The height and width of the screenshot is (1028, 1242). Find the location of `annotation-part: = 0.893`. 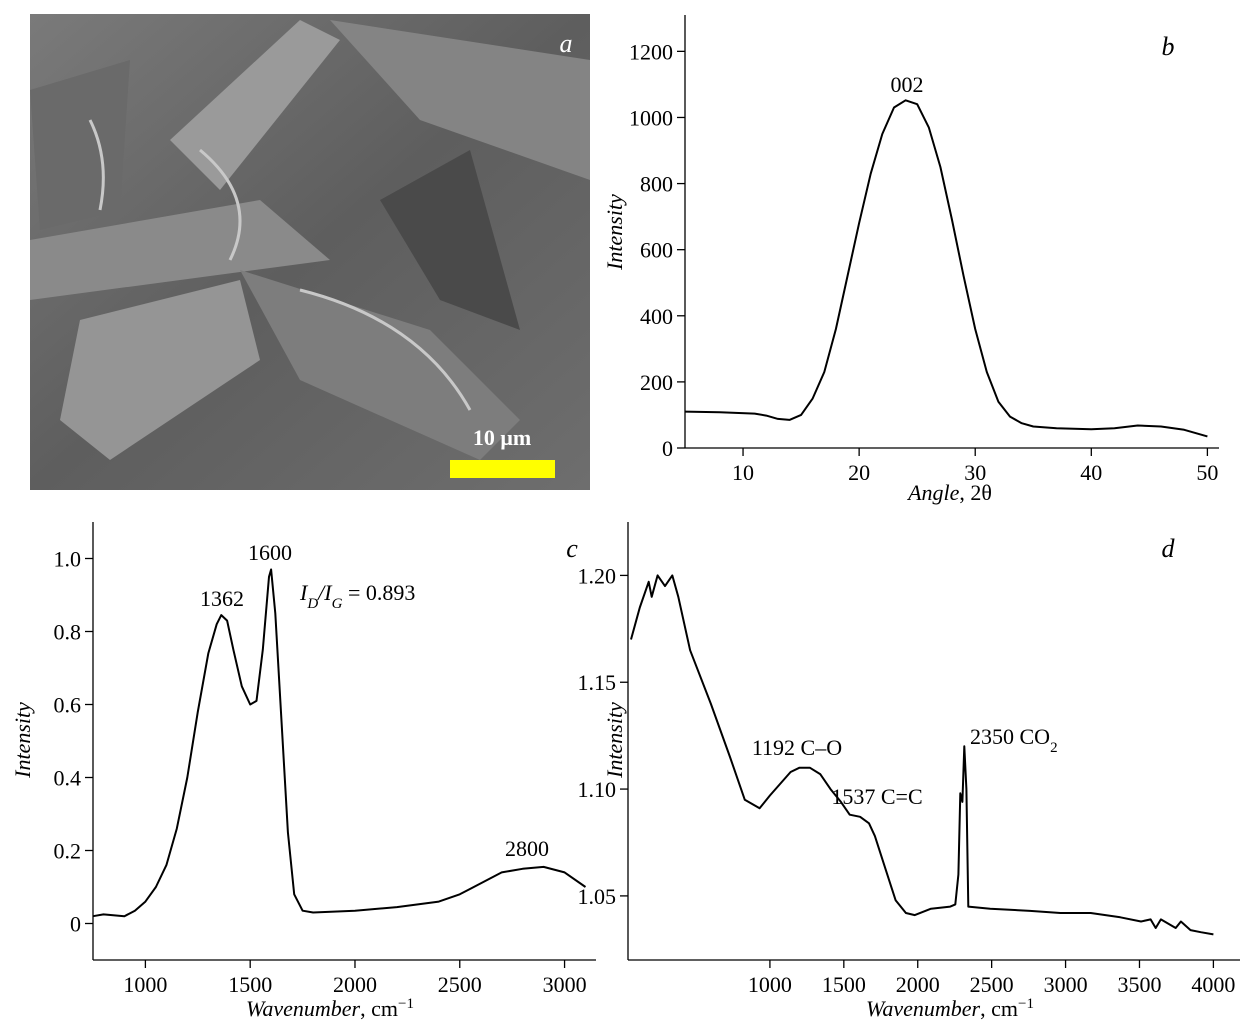

annotation-part: = 0.893 is located at coordinates (378, 592).